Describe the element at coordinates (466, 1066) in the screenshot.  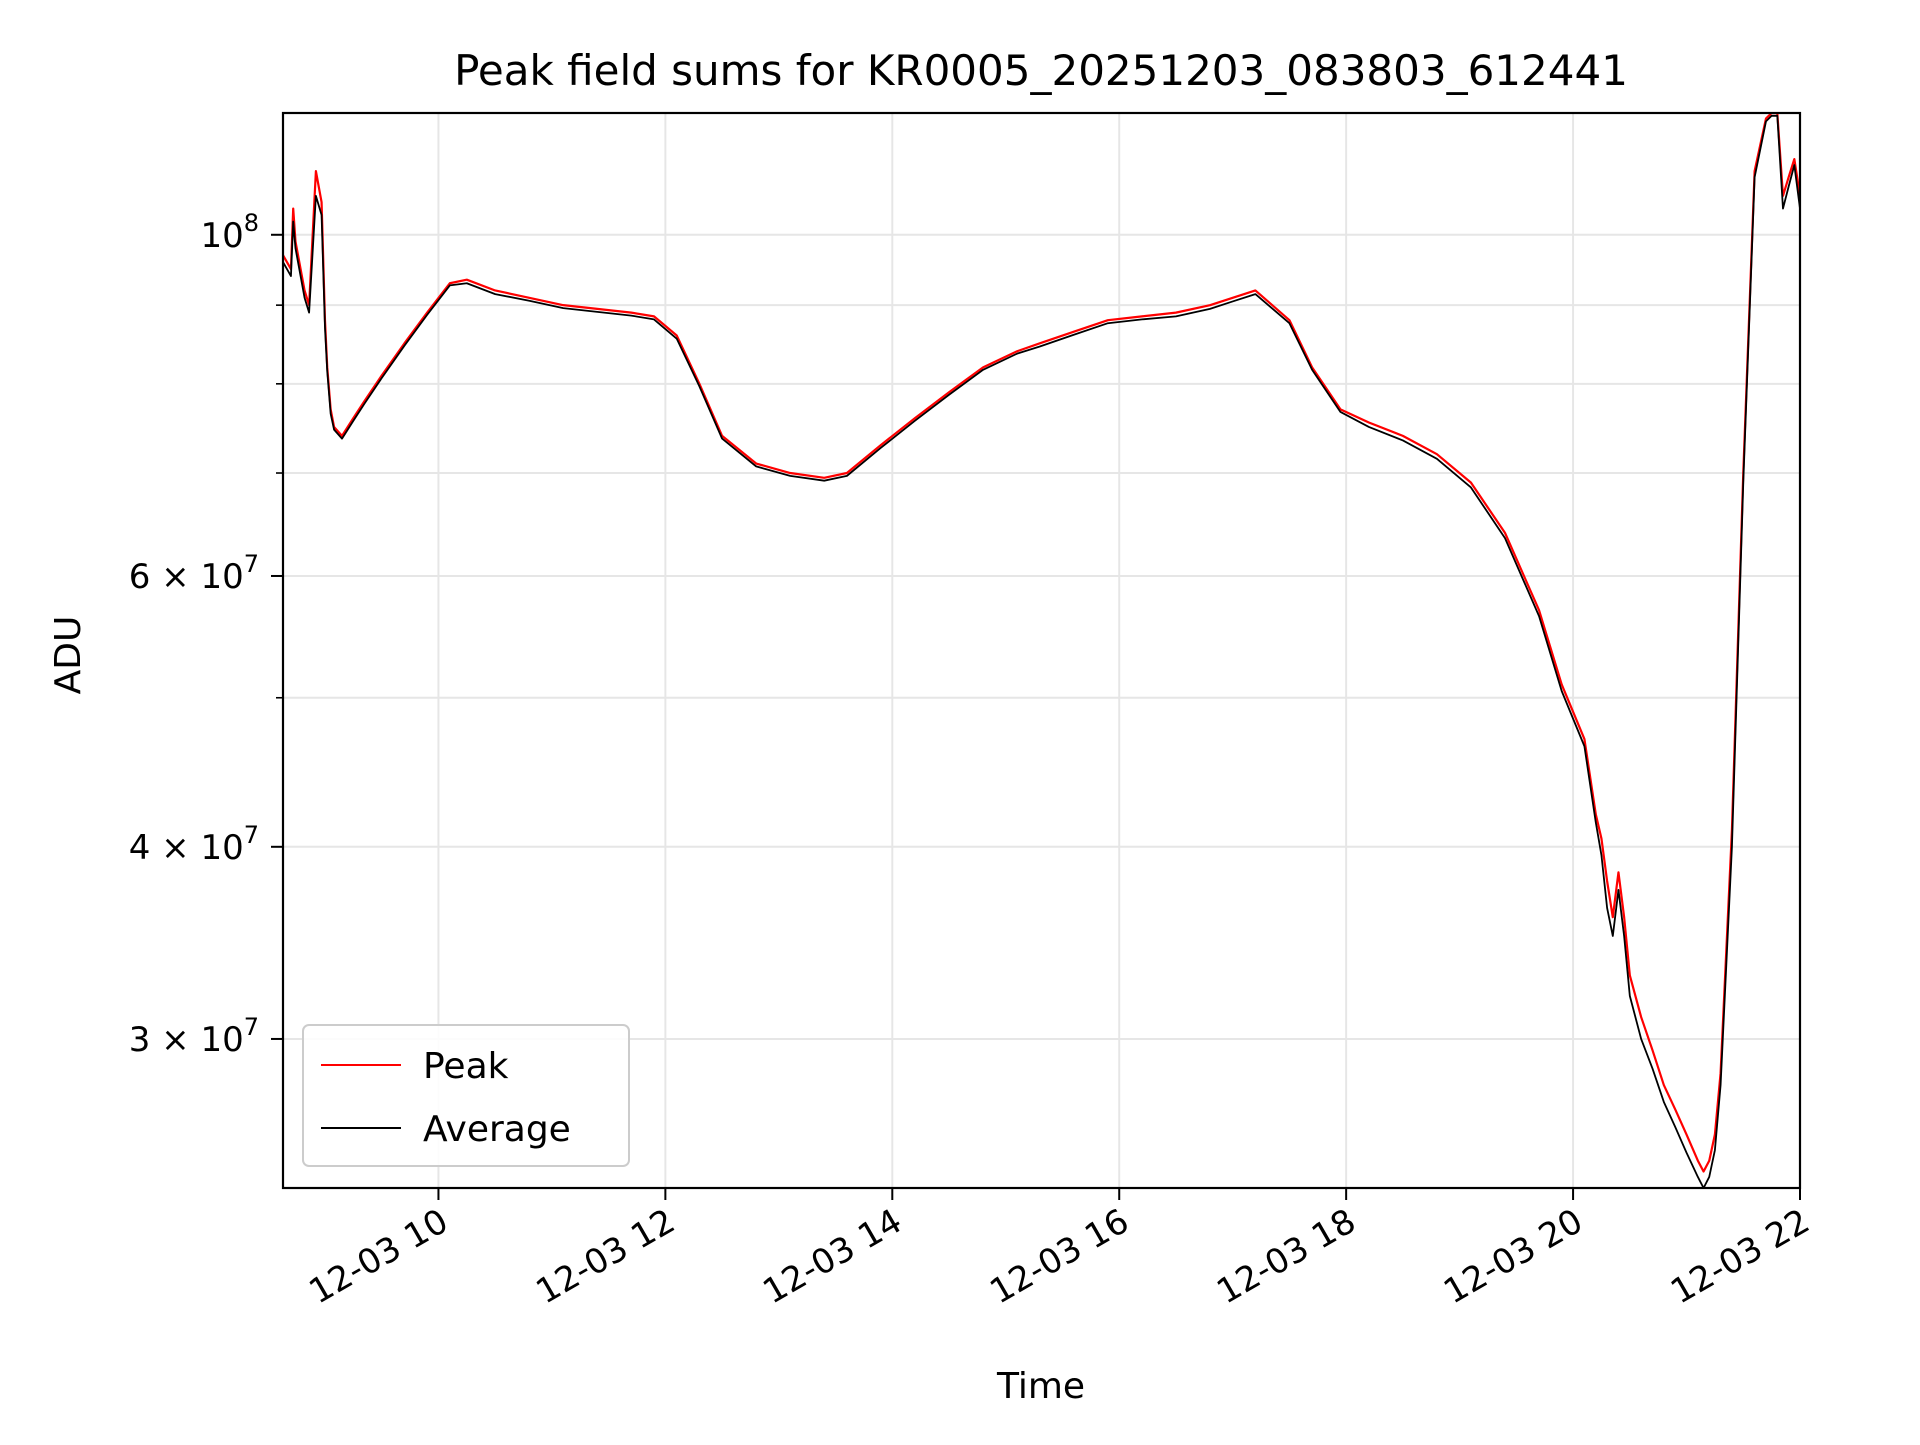
I see `legend-label-peak: Peak` at that location.